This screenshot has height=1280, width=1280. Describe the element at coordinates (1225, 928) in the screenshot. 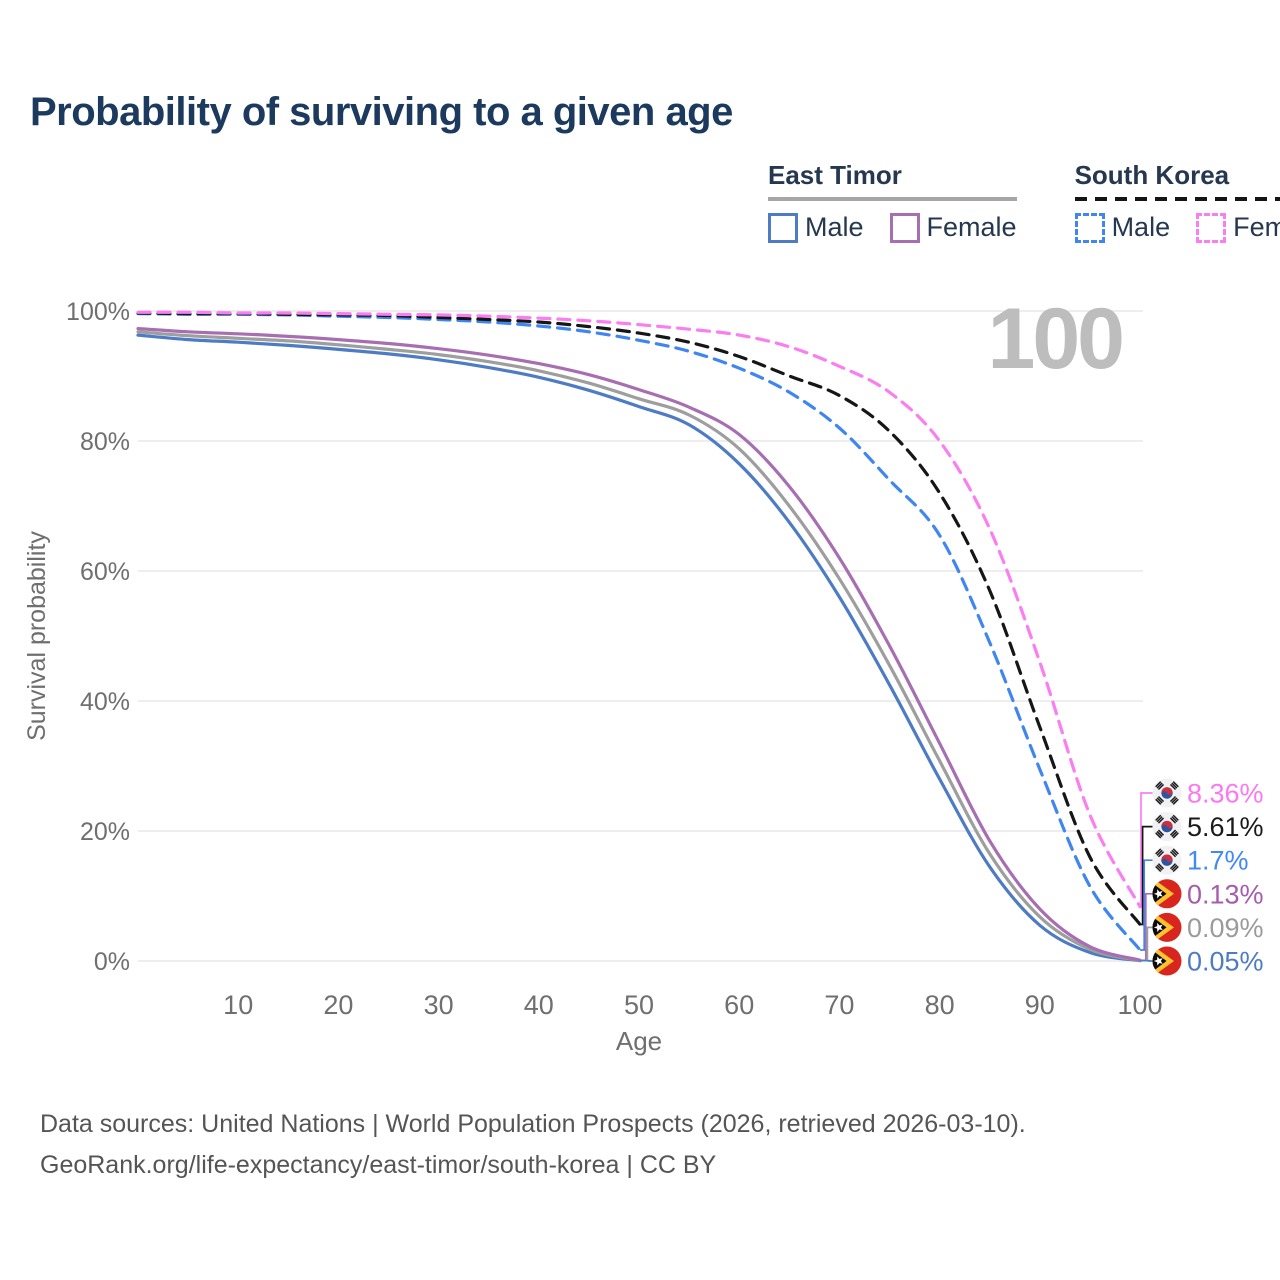

I see `end-value-label: 0.09%` at that location.